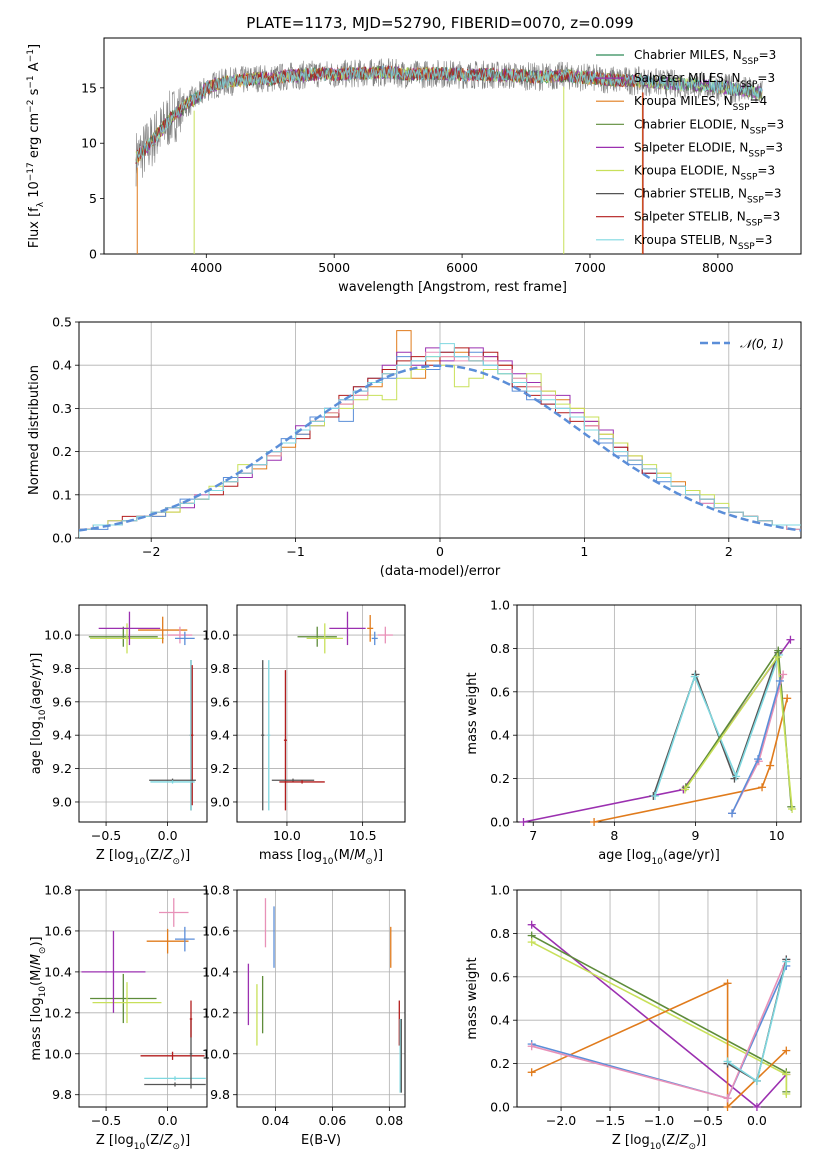 The height and width of the screenshot is (1170, 819). Describe the element at coordinates (777, 835) in the screenshot. I see `x-tick-label: 10` at that location.